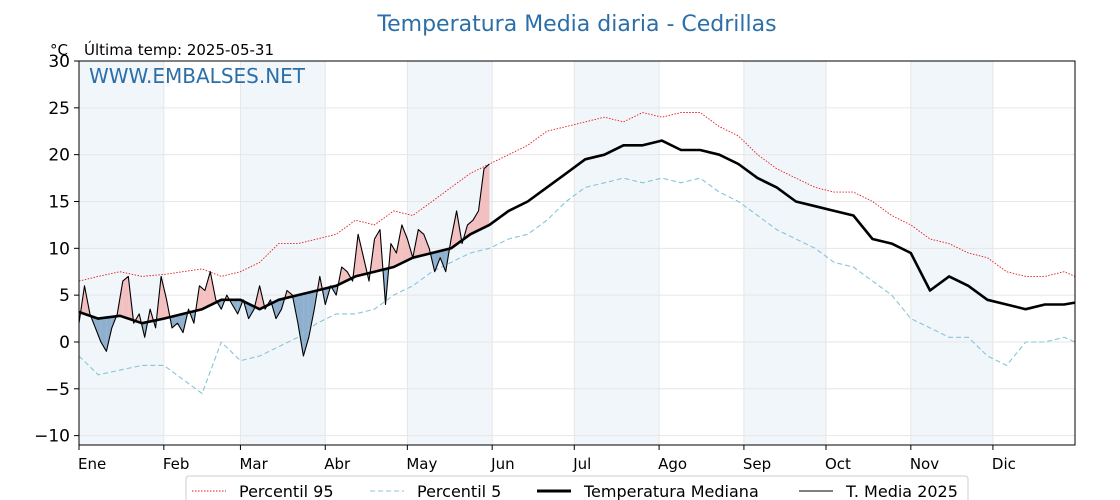 This screenshot has width=1120, height=500. Describe the element at coordinates (283, 253) in the screenshot. I see `month-band-Mar` at that location.